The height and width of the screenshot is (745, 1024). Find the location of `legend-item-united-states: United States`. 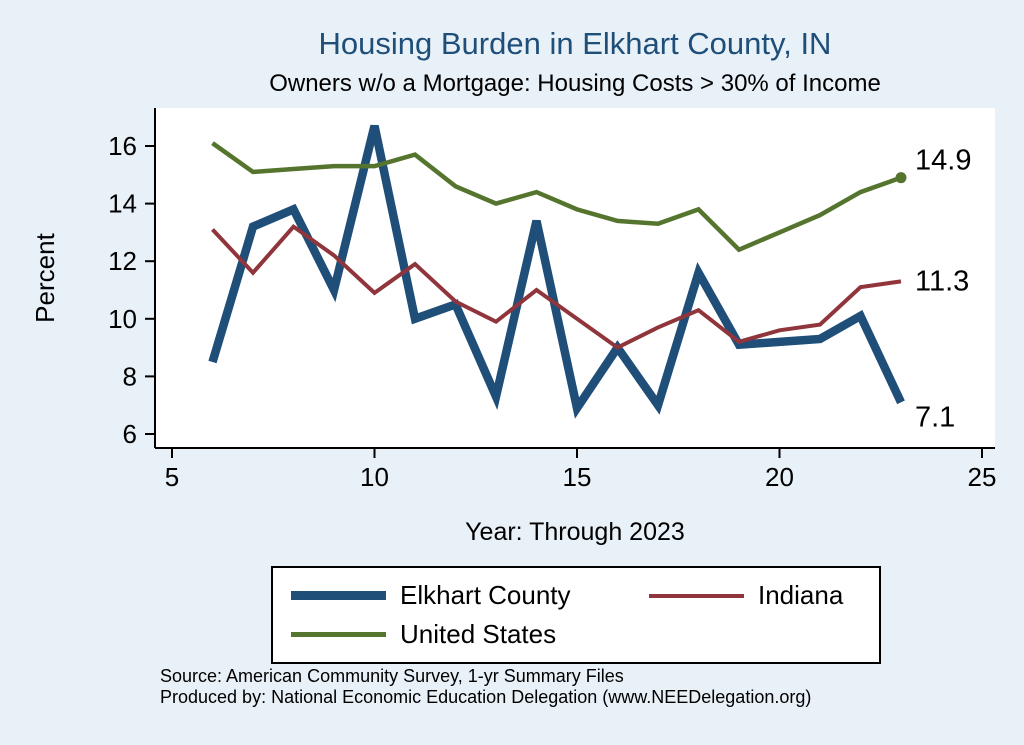

legend-item-united-states: United States is located at coordinates (470, 634).